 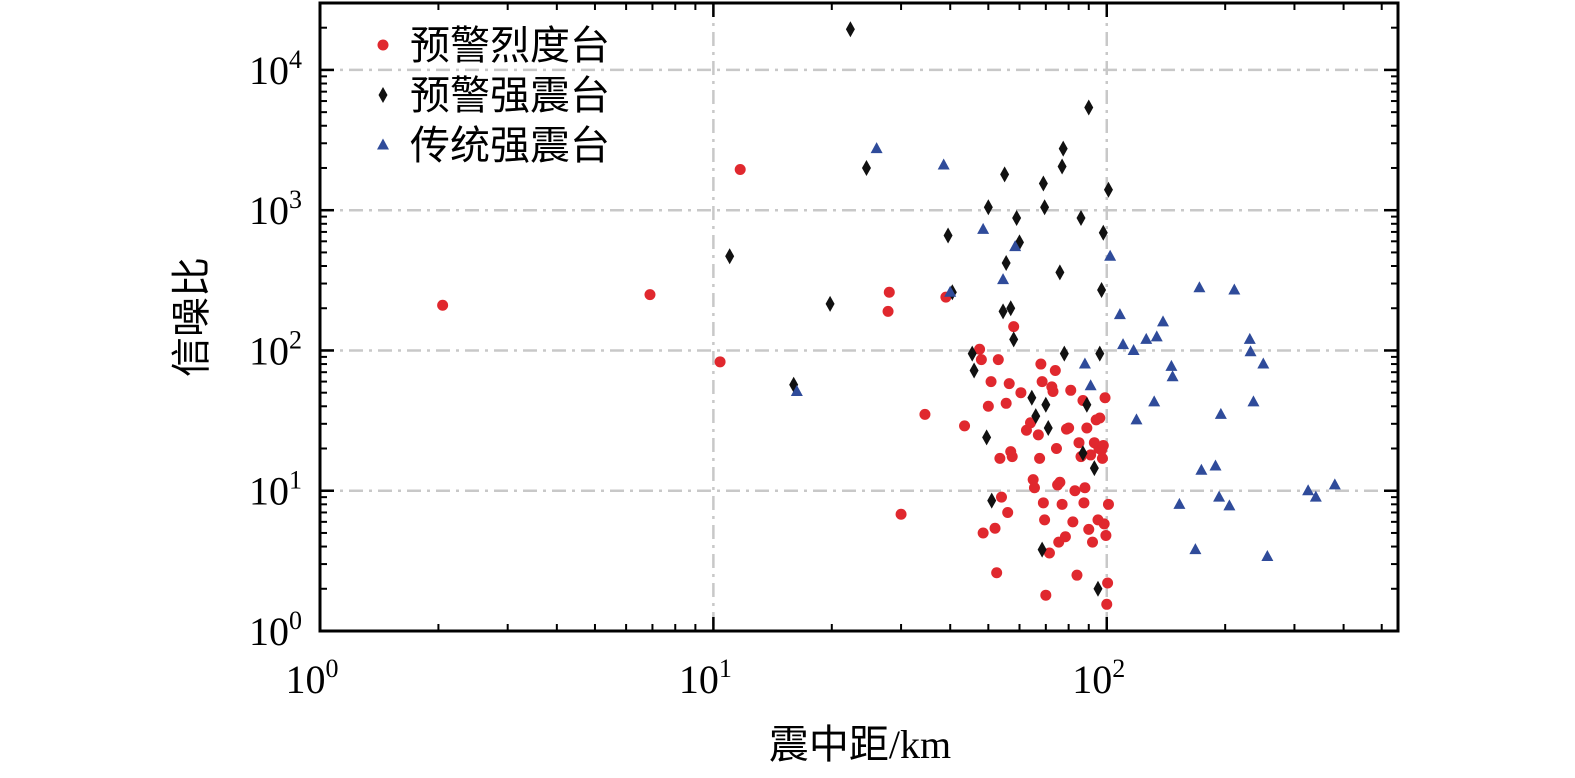 What do you see at coordinates (275, 349) in the screenshot?
I see `y-tick-label: 10²` at bounding box center [275, 349].